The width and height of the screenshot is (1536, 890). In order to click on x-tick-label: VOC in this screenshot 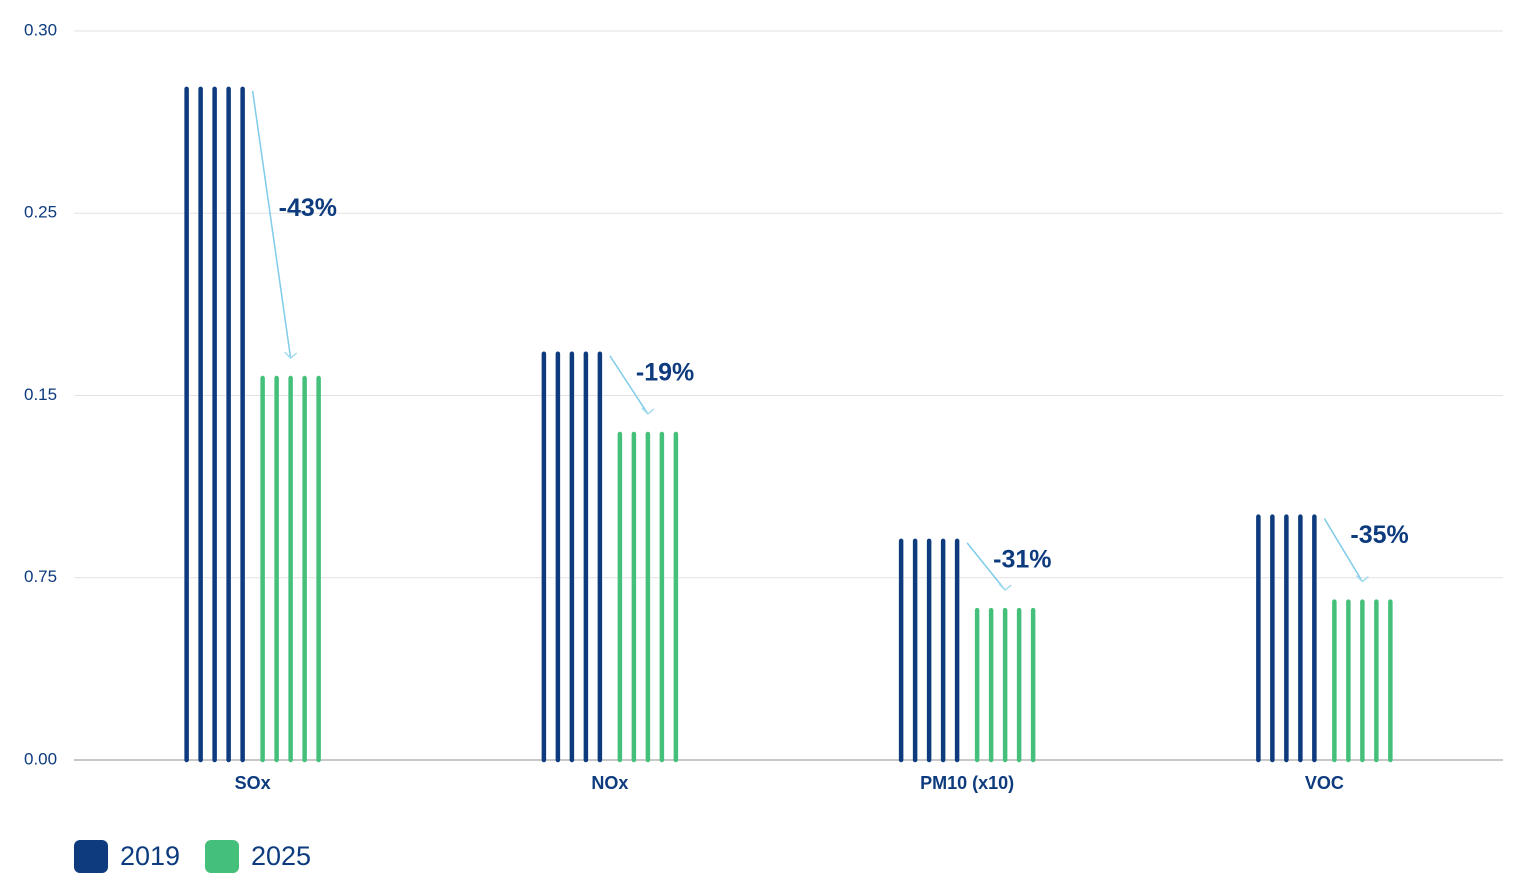, I will do `click(1324, 783)`.